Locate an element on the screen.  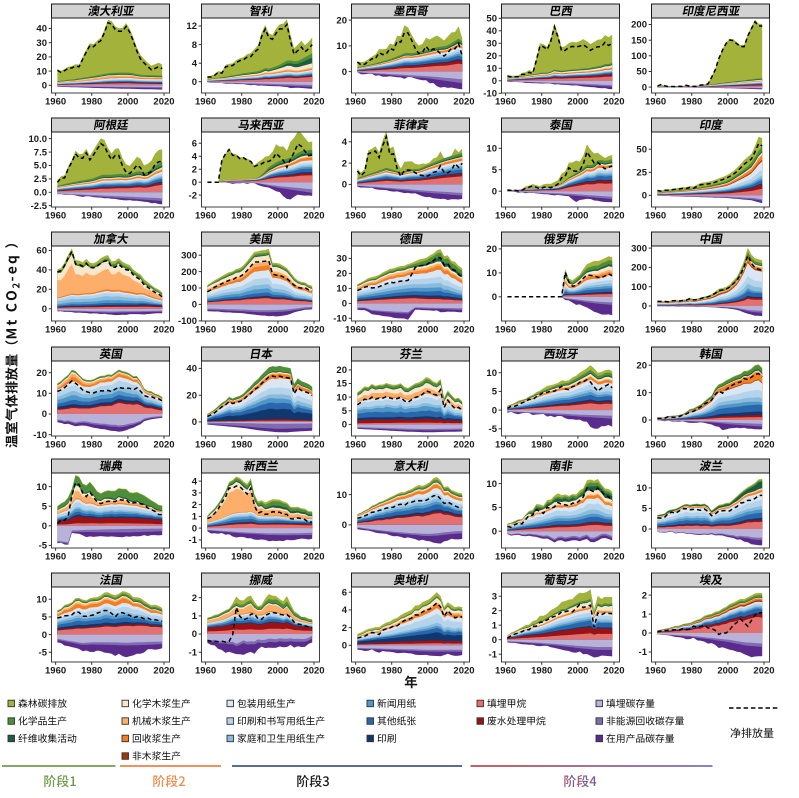
svg-text: 3 is located at coordinates (194, 493).